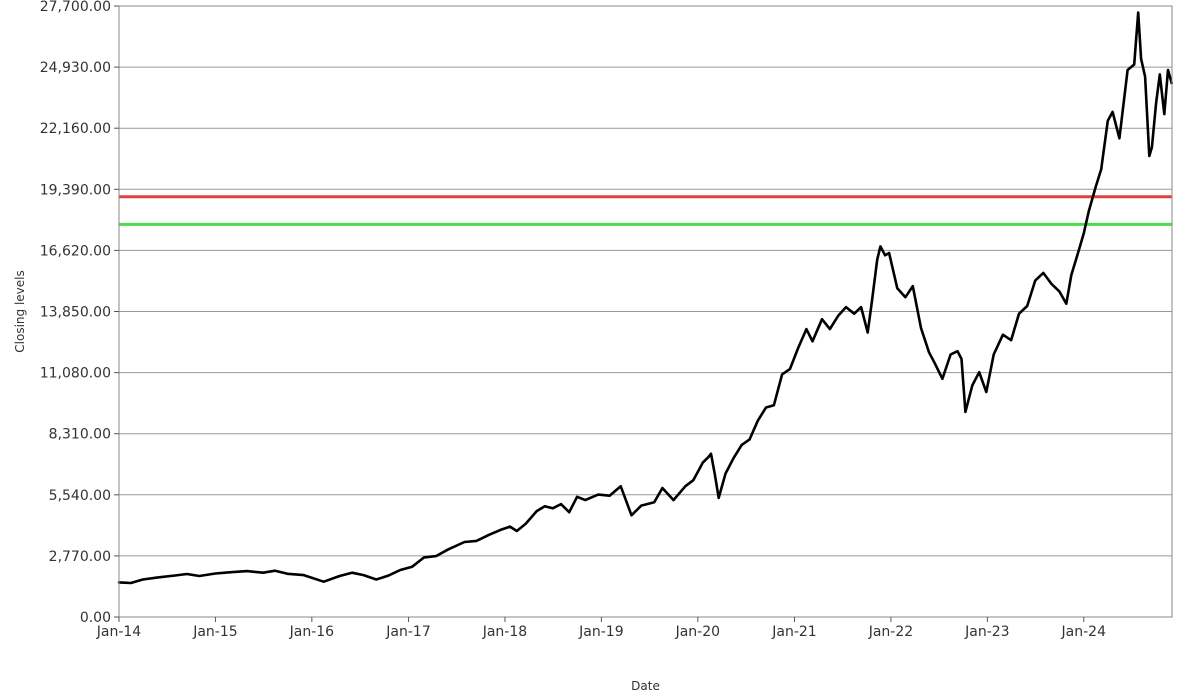 The height and width of the screenshot is (700, 1200). Describe the element at coordinates (75, 129) in the screenshot. I see `y-tick-label: 22,160.00` at that location.